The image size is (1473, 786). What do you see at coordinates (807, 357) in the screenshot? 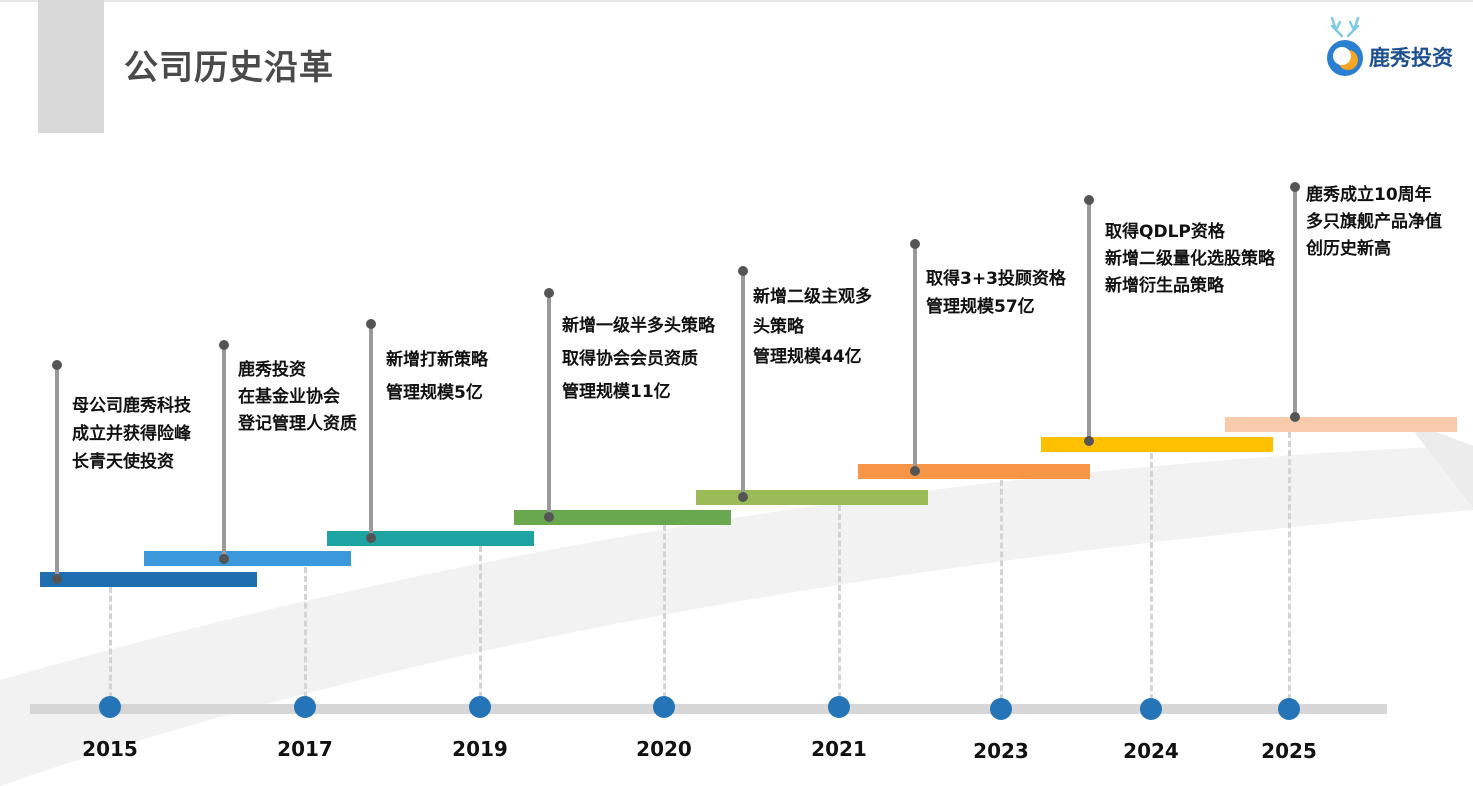
I see `milestone-event-line: 管理规模44亿` at bounding box center [807, 357].